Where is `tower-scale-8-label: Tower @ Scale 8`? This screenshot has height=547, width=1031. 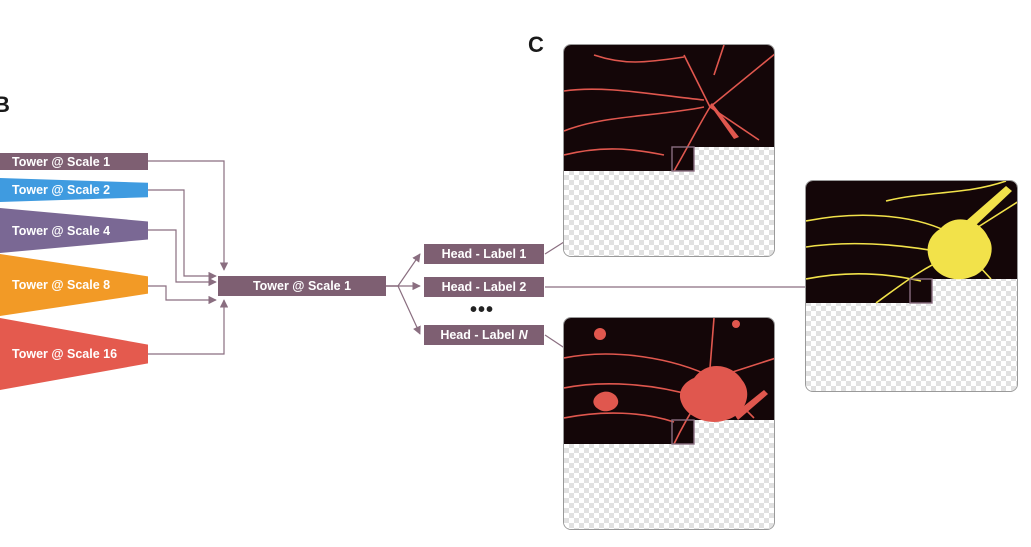
tower-scale-8-label: Tower @ Scale 8 is located at coordinates (61, 285).